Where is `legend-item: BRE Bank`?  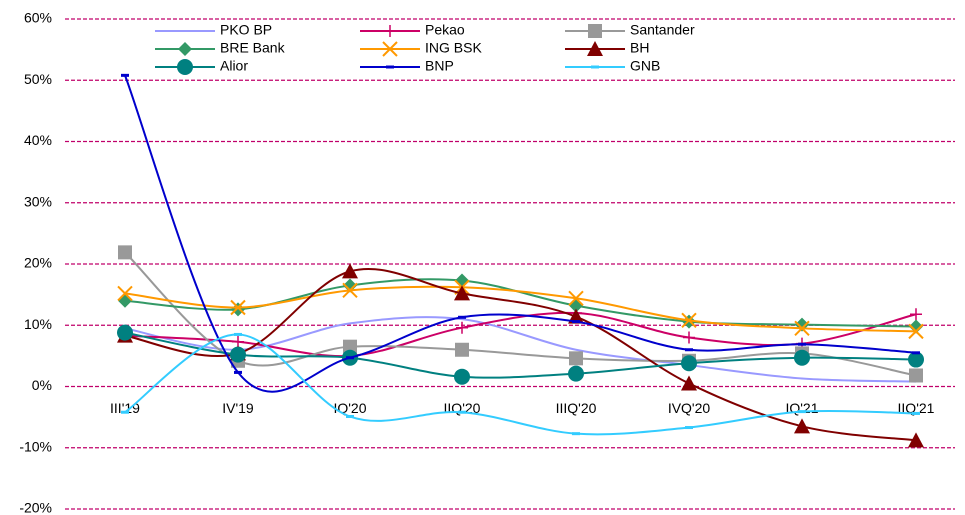 legend-item: BRE Bank is located at coordinates (220, 48).